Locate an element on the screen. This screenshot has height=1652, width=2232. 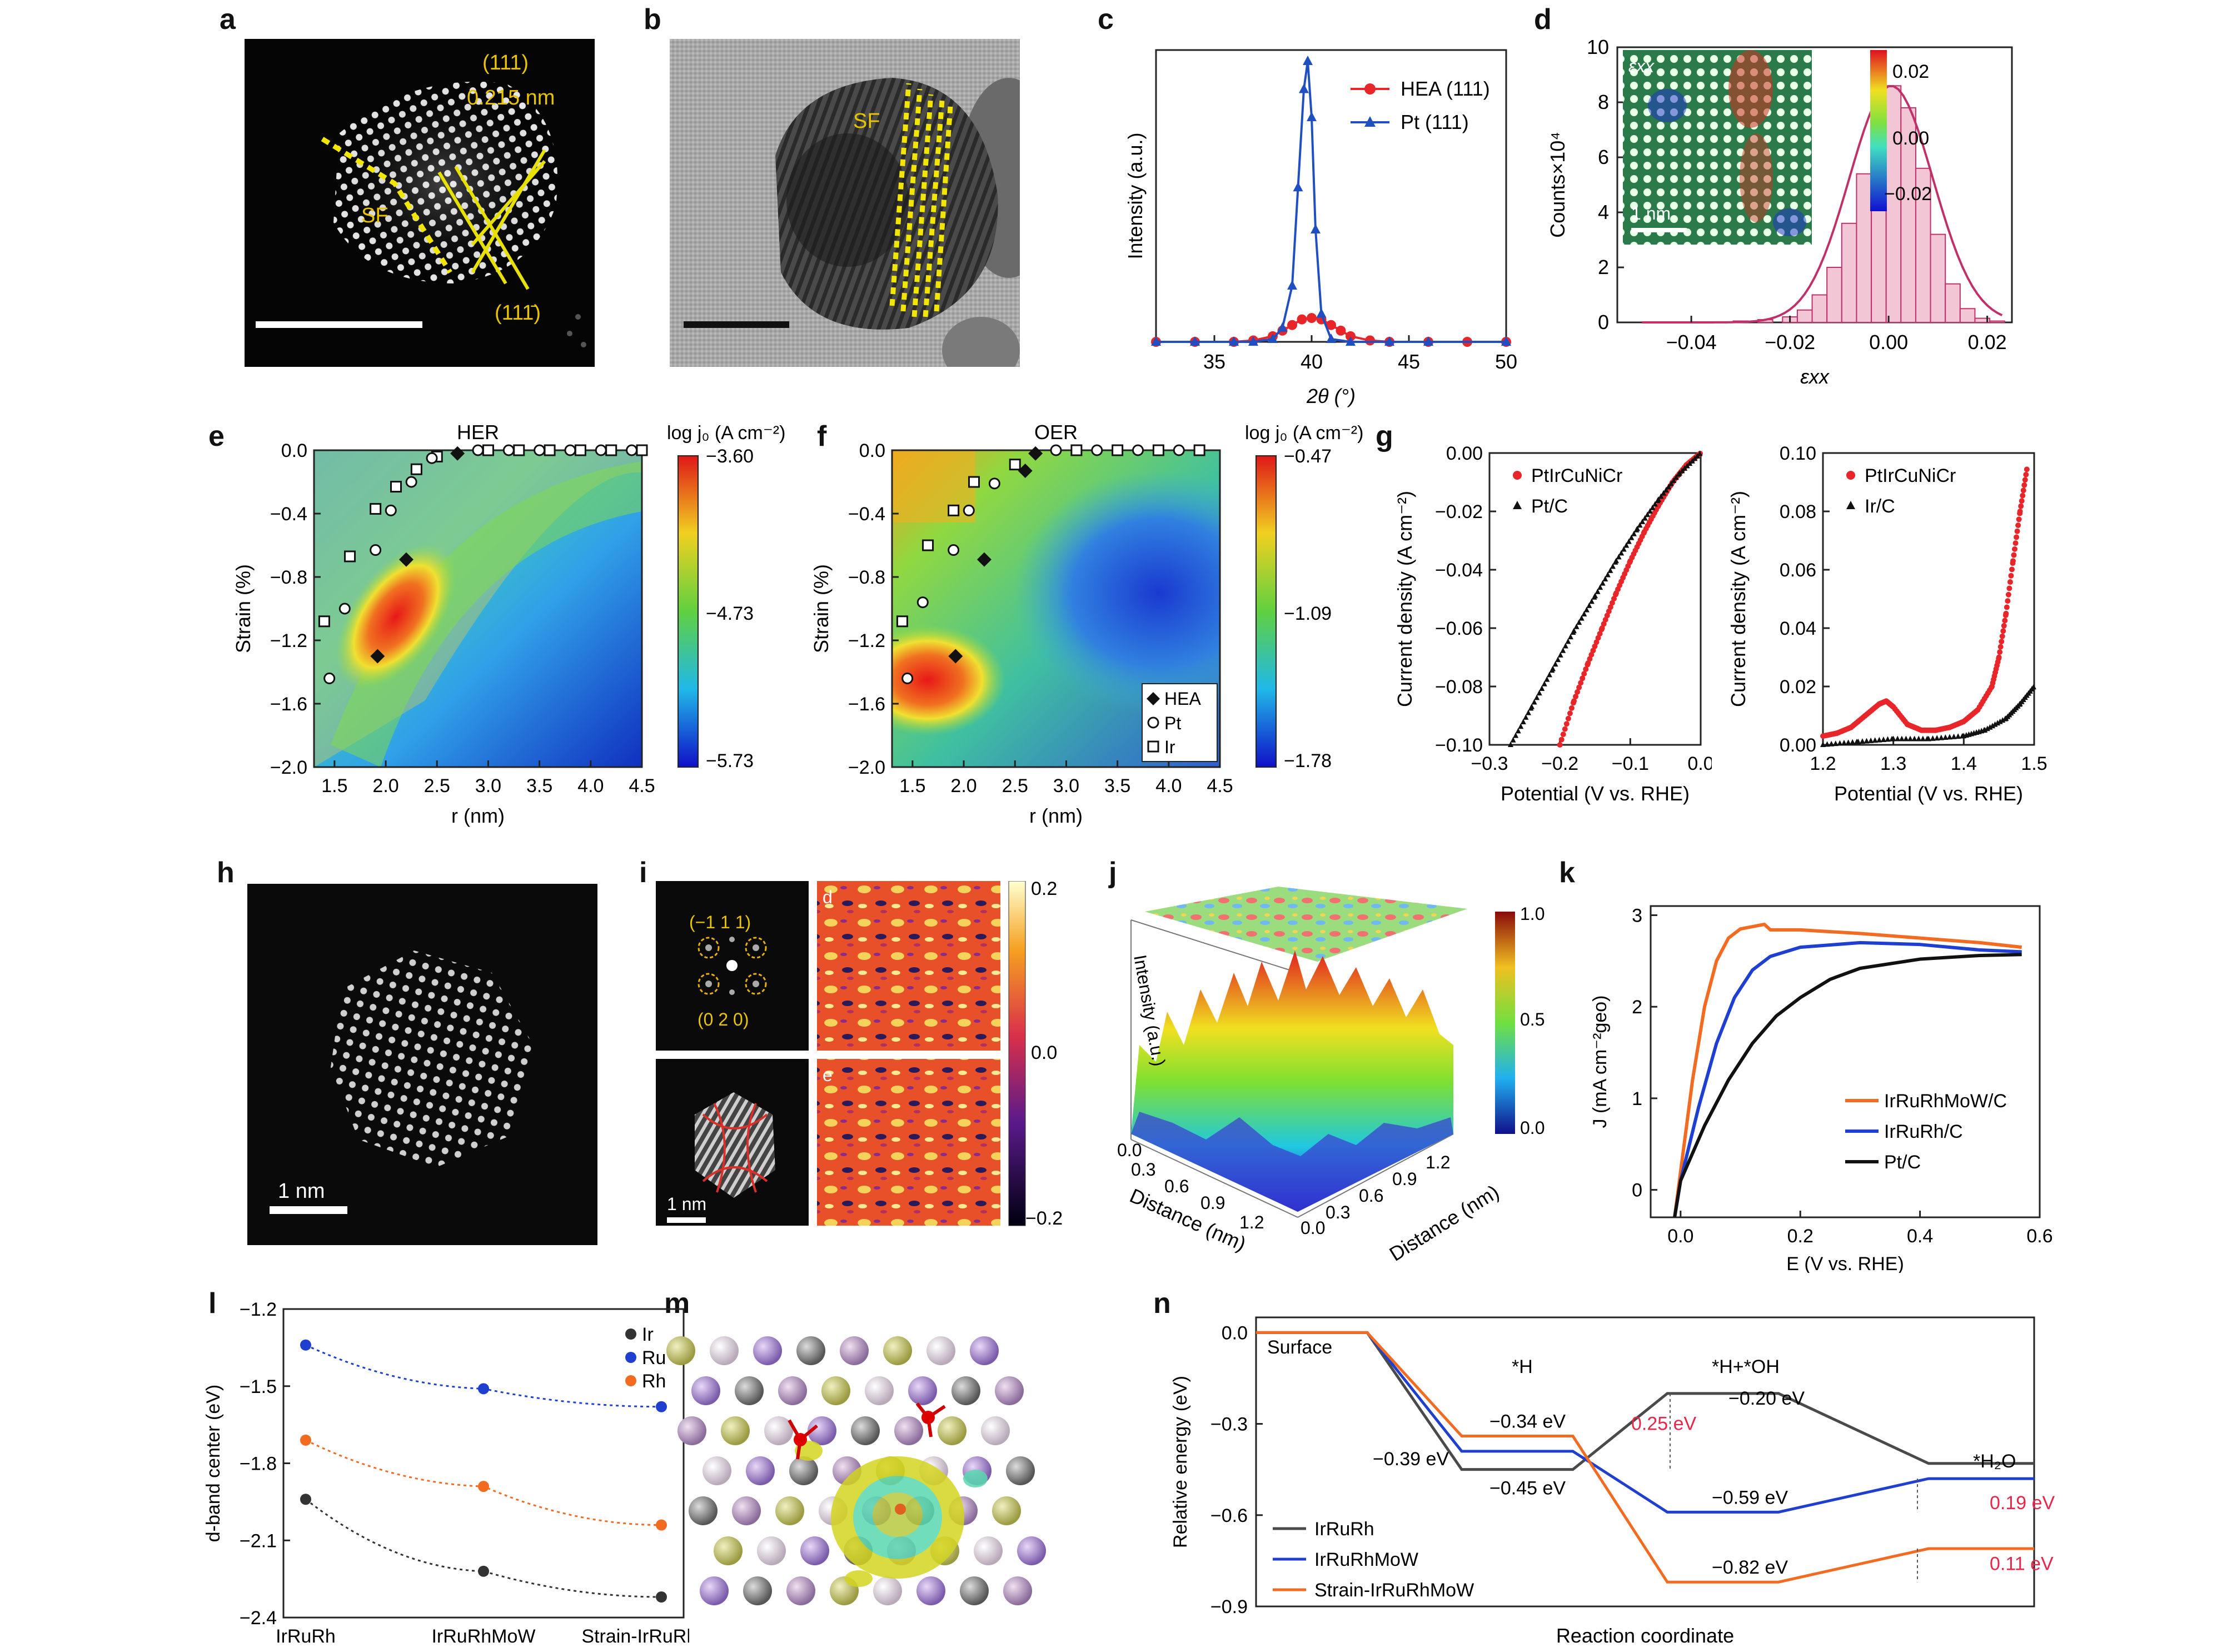
y-tick-label: 3 is located at coordinates (1637, 915).